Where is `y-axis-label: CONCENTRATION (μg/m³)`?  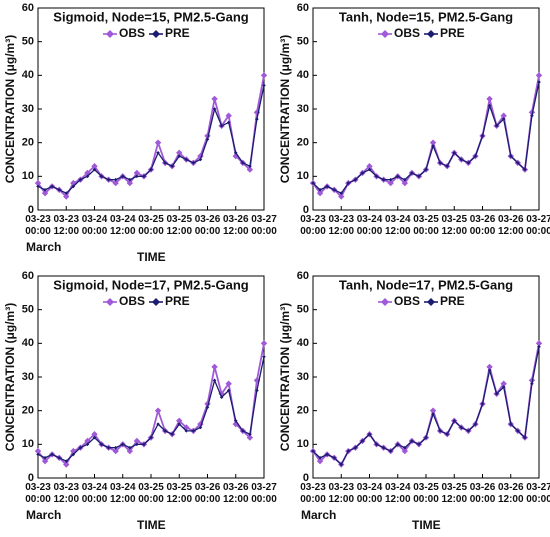
y-axis-label: CONCENTRATION (μg/m³) is located at coordinates (10, 377).